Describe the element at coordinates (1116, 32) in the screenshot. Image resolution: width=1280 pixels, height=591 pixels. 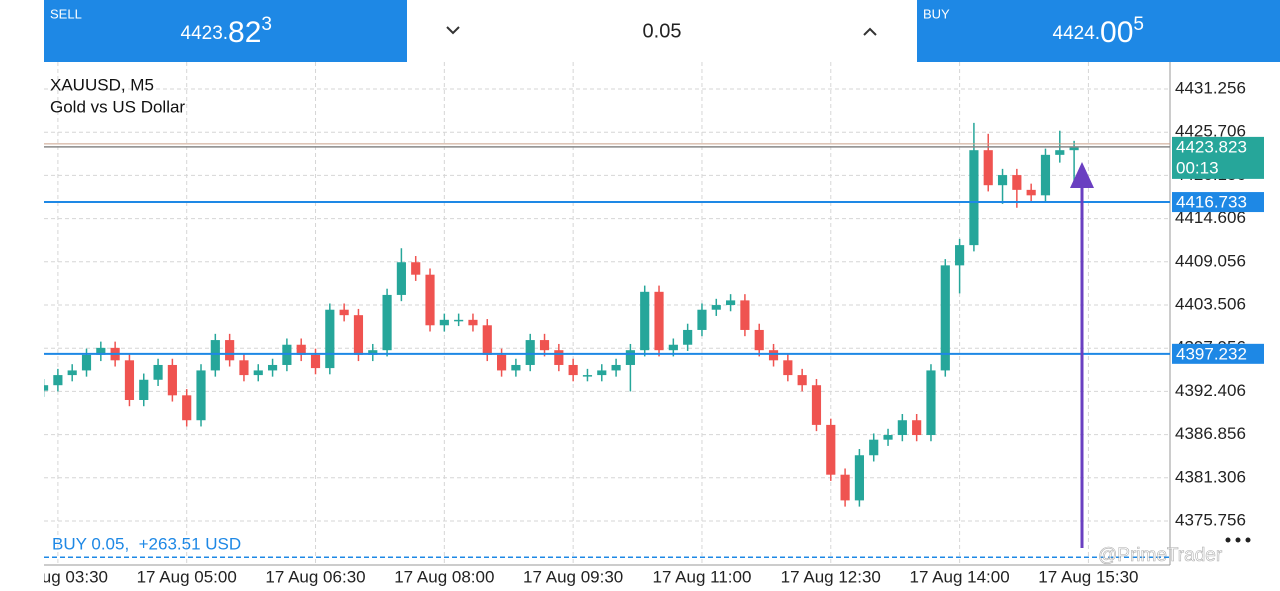
I see `buy-price-big: 00` at that location.